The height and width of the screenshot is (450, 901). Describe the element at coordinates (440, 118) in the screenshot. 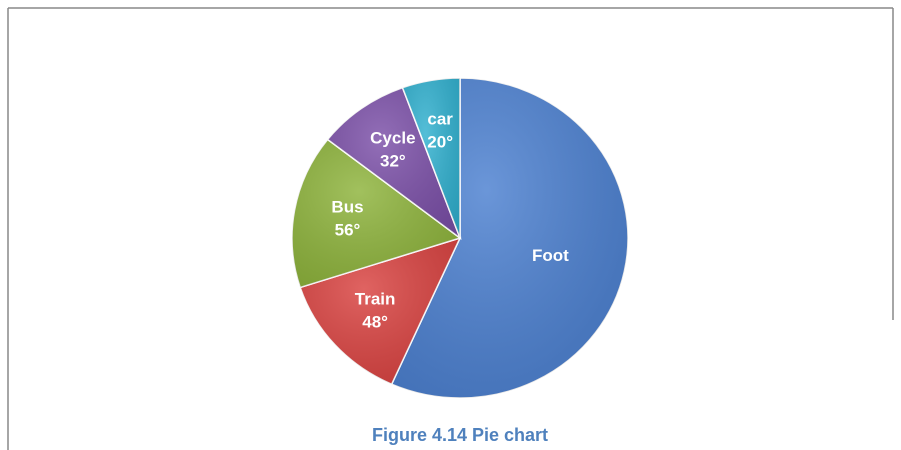

I see `slice-label: car` at that location.